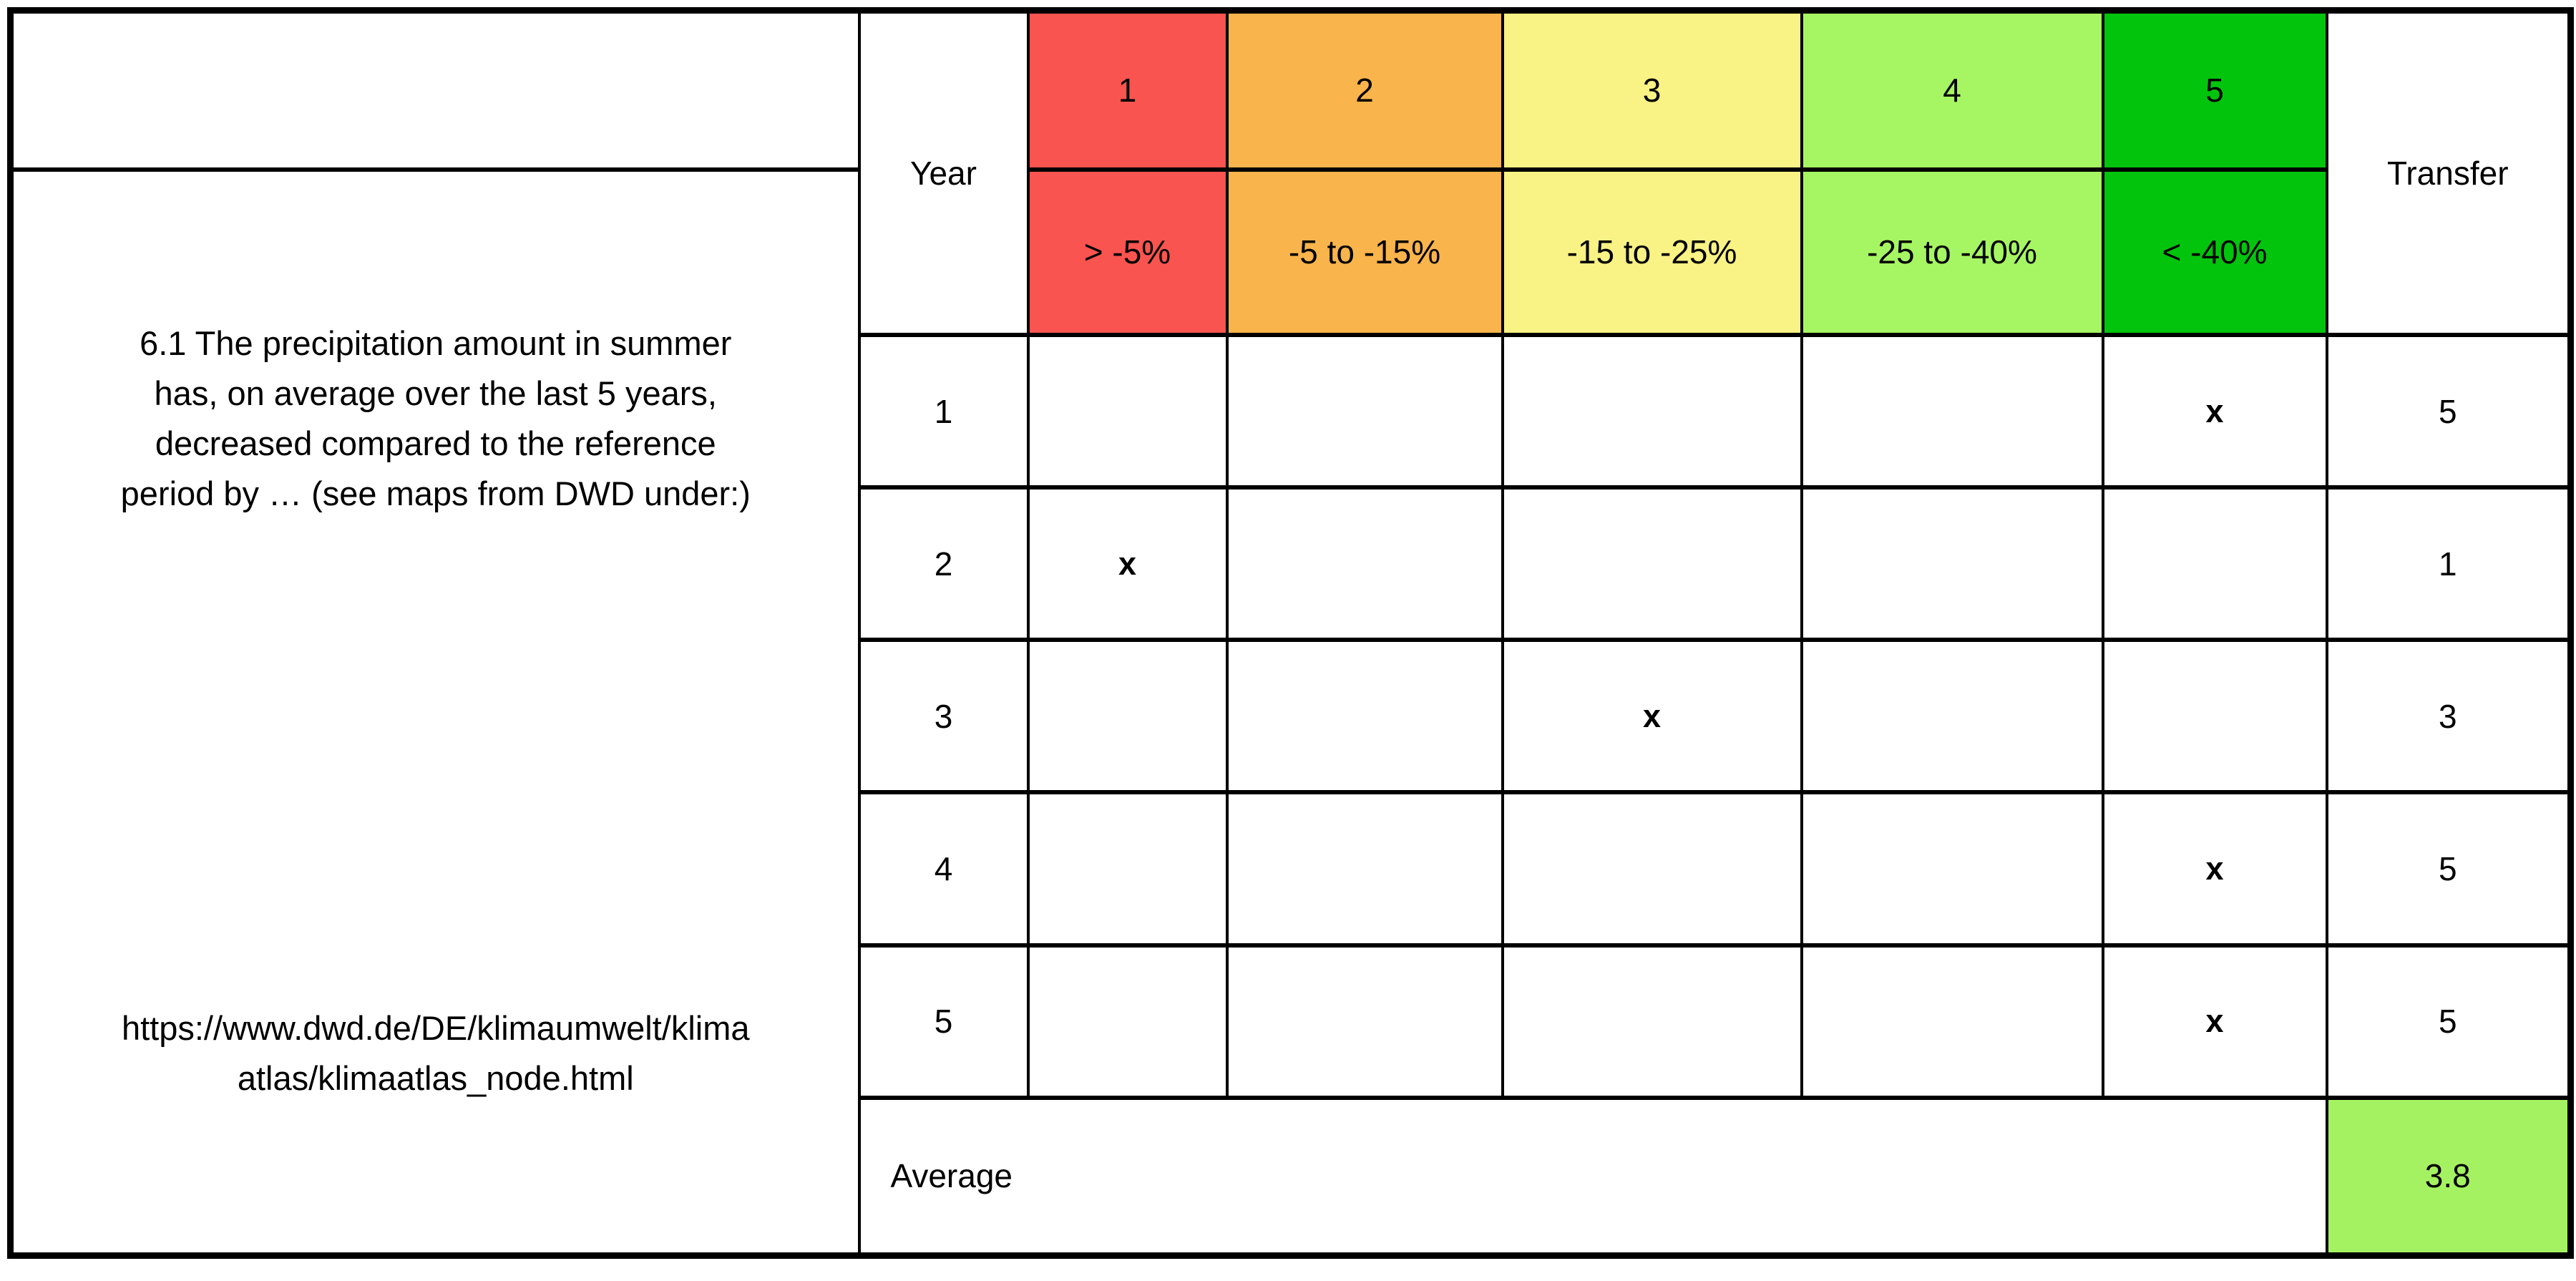  Describe the element at coordinates (436, 343) in the screenshot. I see `question-line: 6.1 The precipitation amount in summer` at that location.